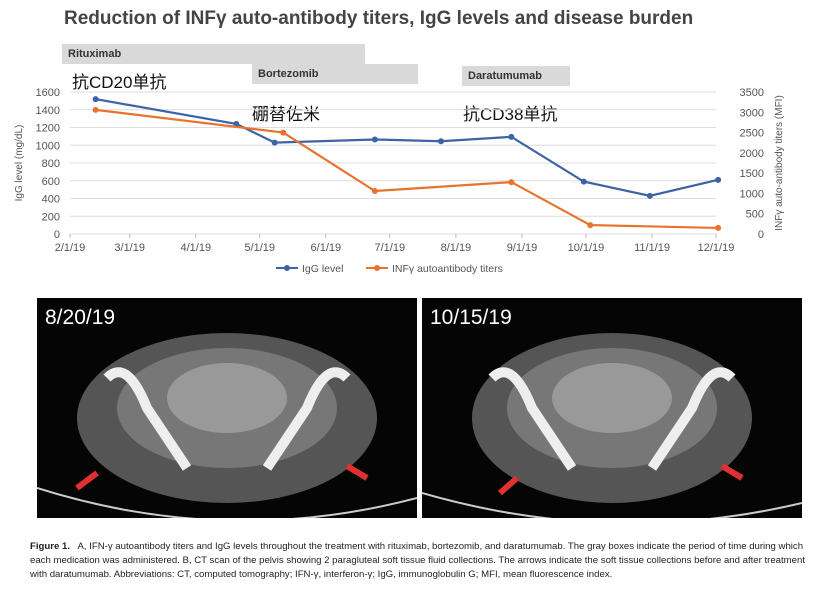  I want to click on bortezomib-period-box: Bortezomib, so click(335, 74).